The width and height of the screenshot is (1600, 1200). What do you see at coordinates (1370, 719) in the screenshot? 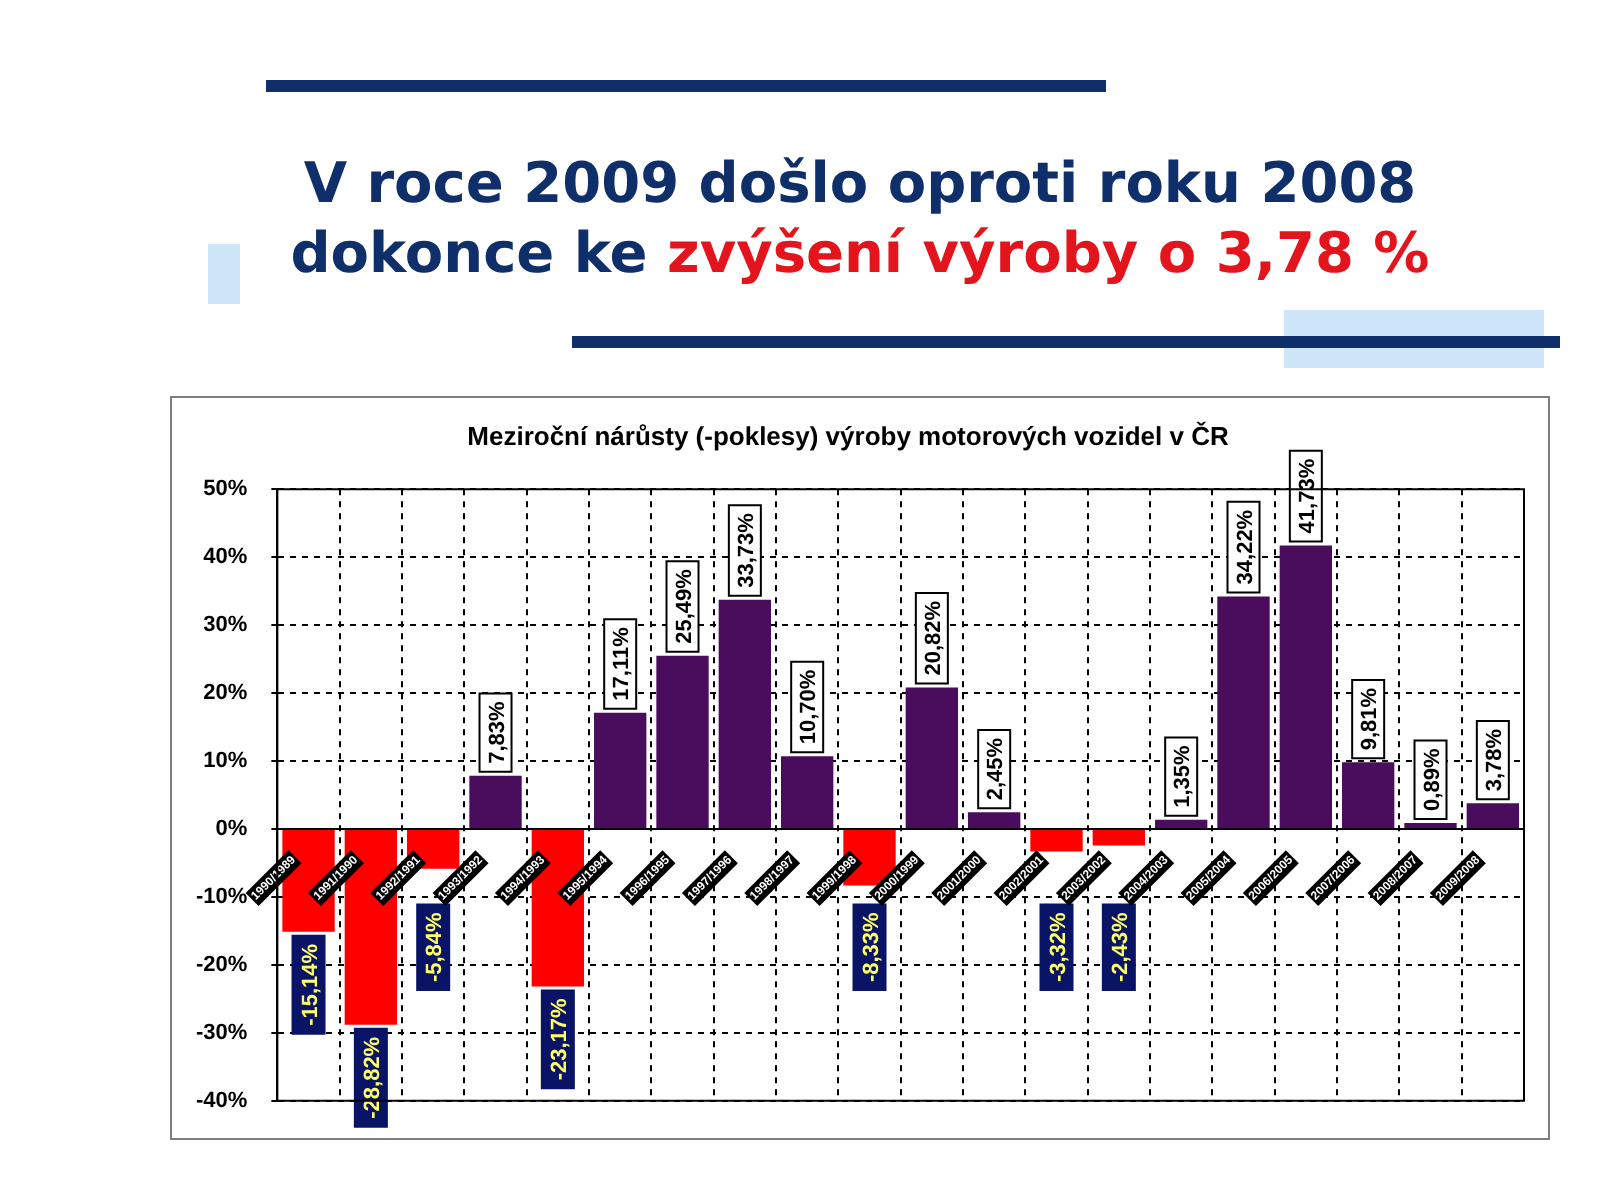
I see `data-label: 9,81%` at bounding box center [1370, 719].